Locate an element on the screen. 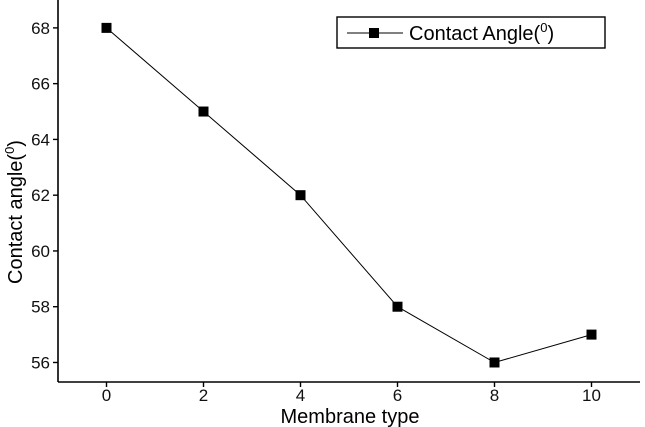  y-tick-label: 66 is located at coordinates (40, 84).